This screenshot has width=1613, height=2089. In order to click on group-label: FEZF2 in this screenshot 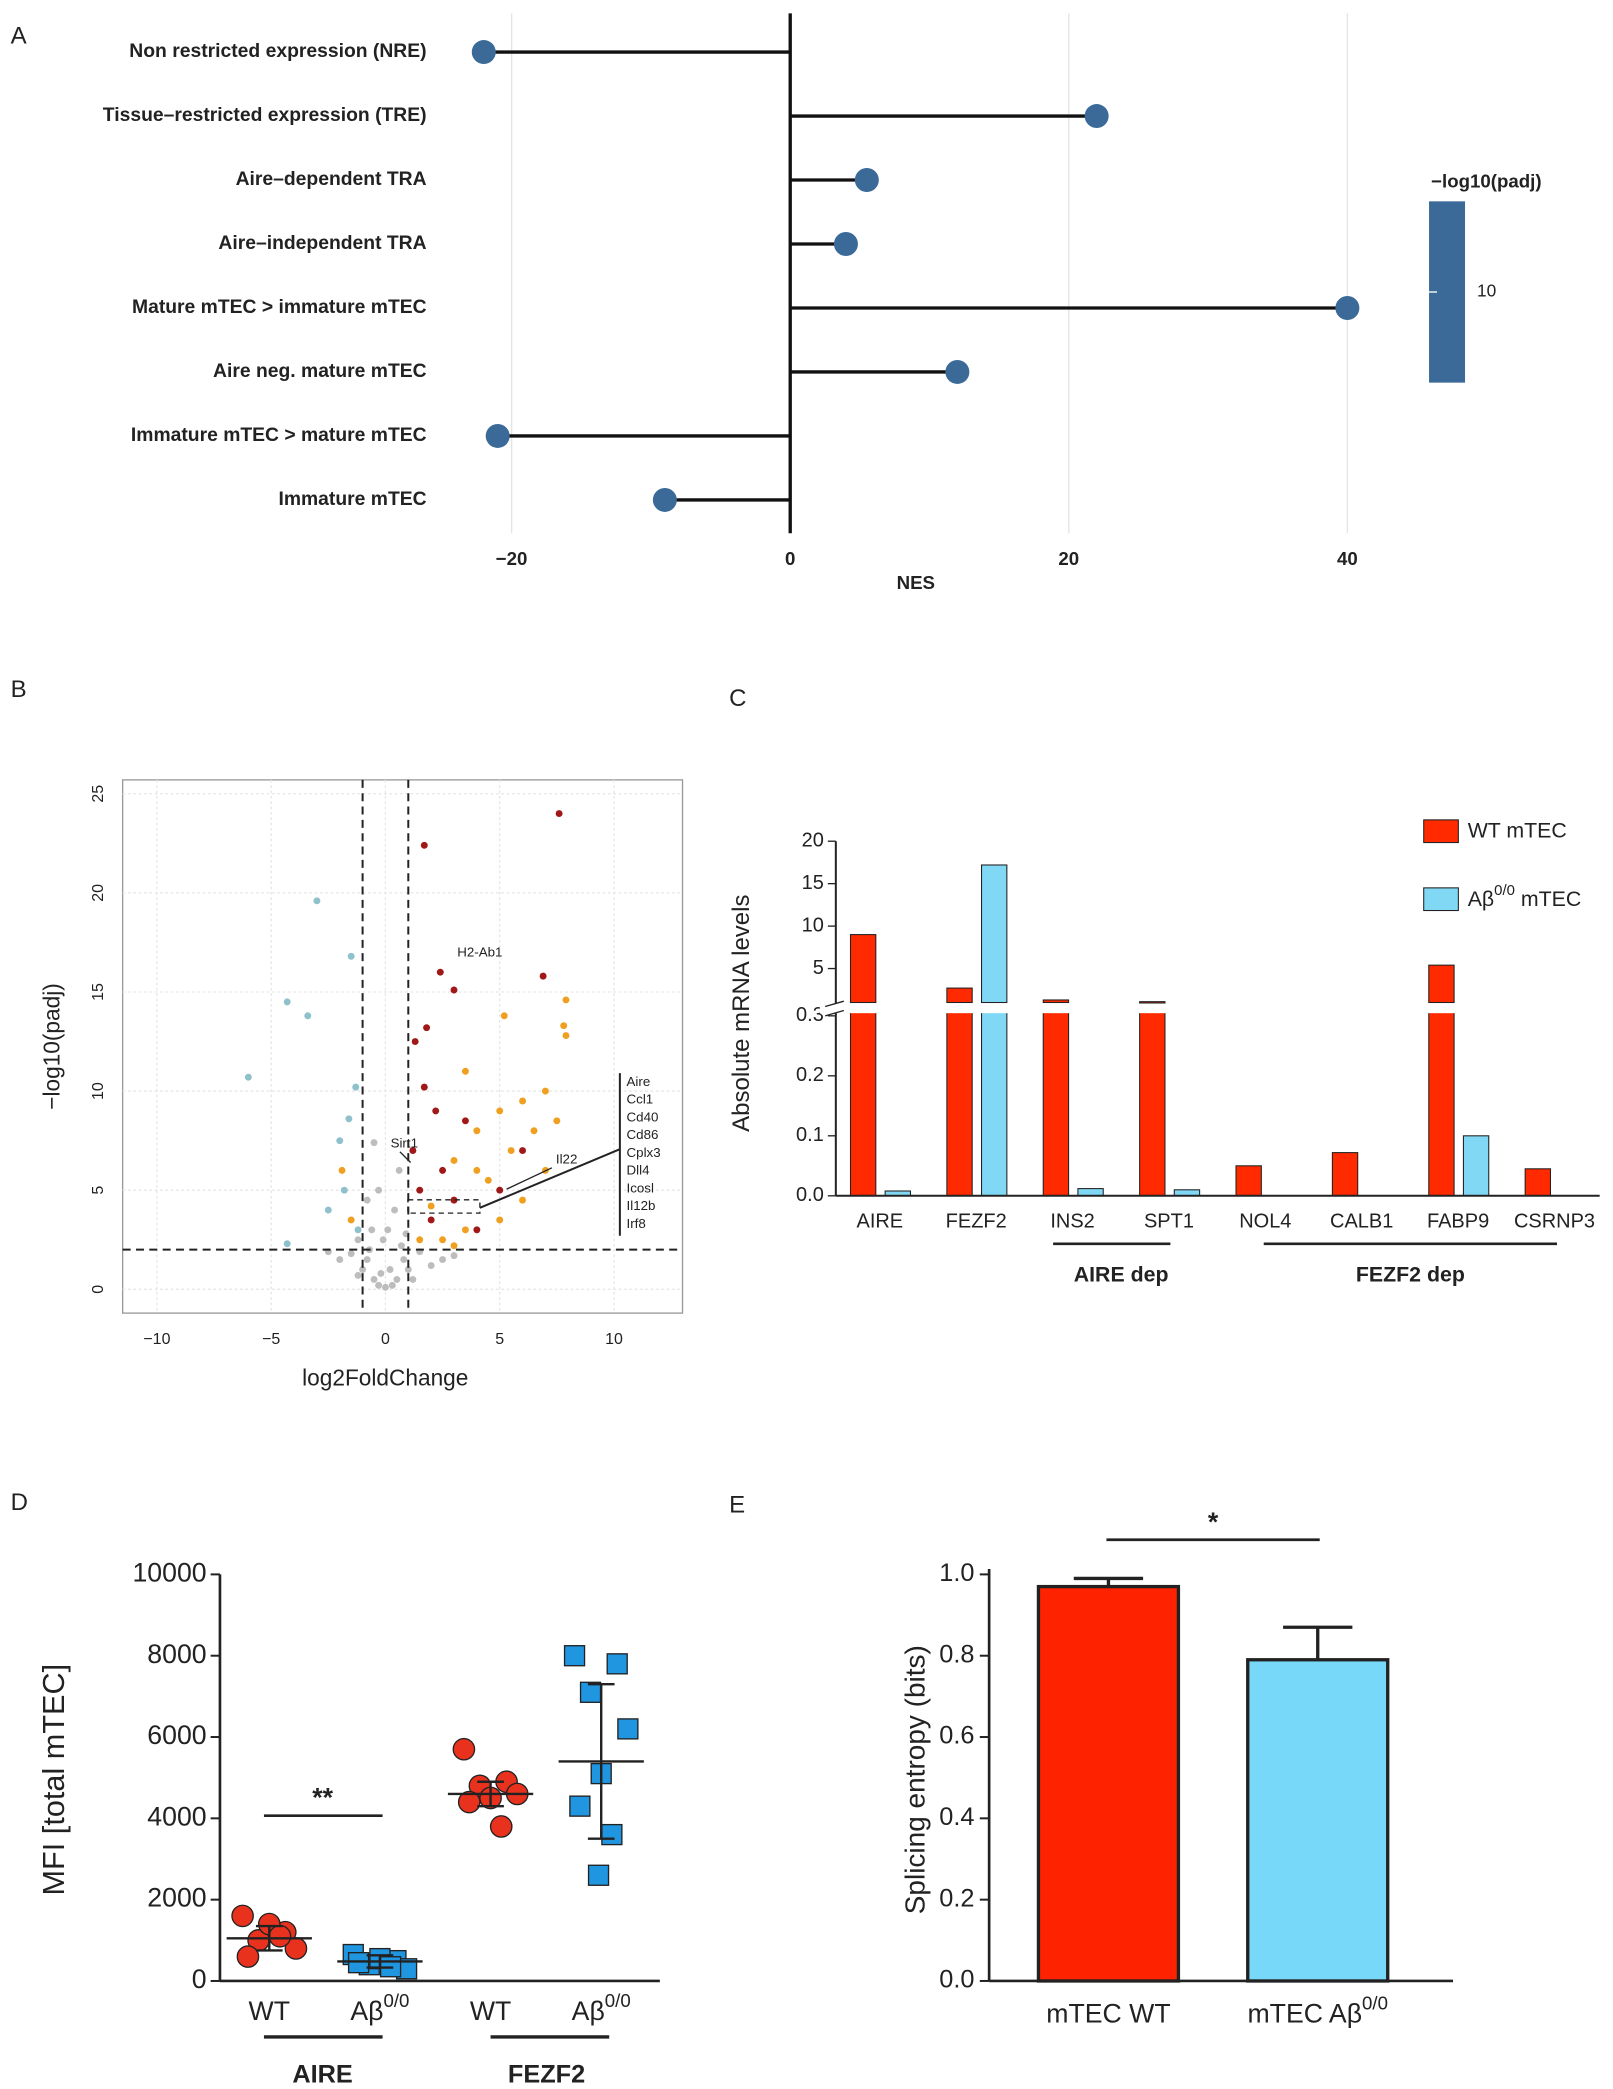, I will do `click(546, 2074)`.